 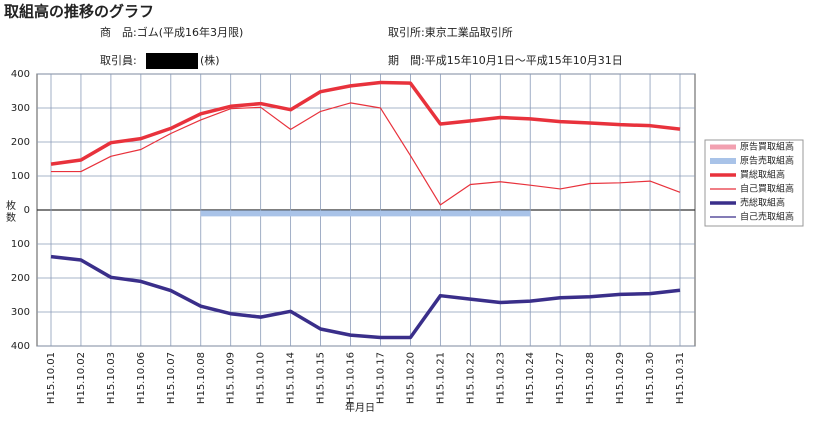 I want to click on x-tick-label: H15.10.28, so click(x=590, y=378).